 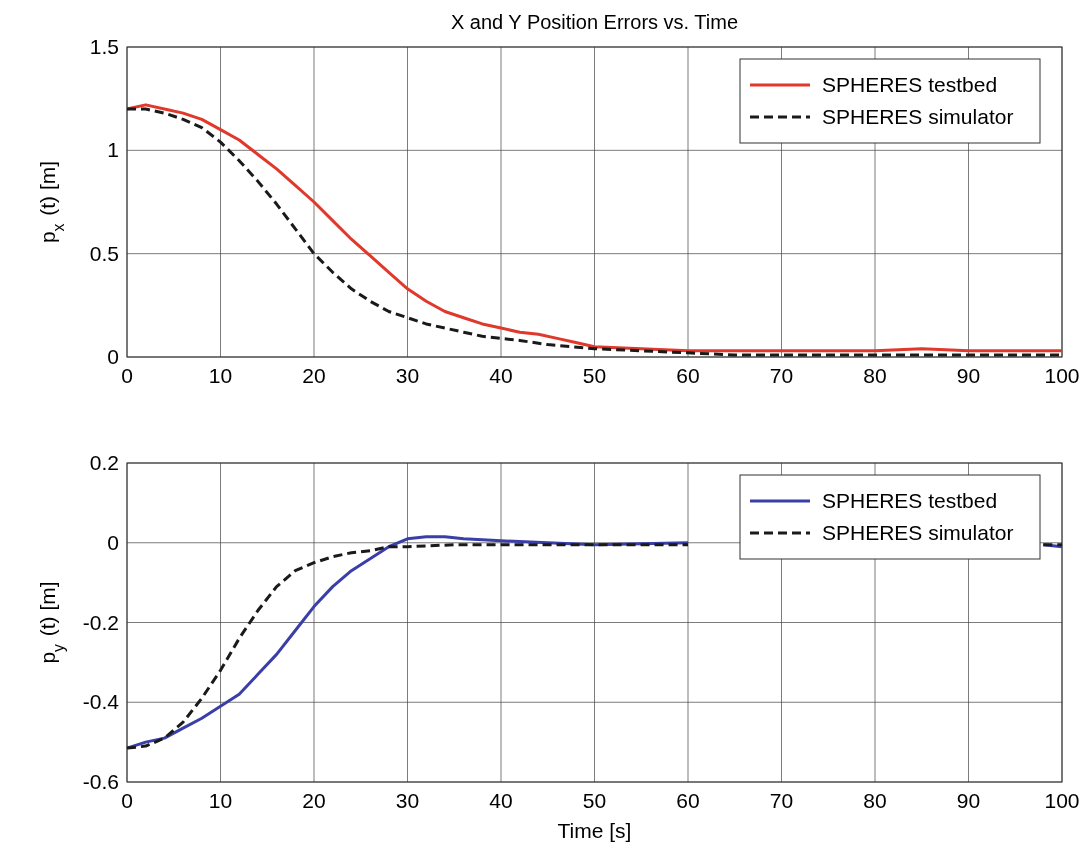 What do you see at coordinates (104, 46) in the screenshot?
I see `y-tick-label: 1.5` at bounding box center [104, 46].